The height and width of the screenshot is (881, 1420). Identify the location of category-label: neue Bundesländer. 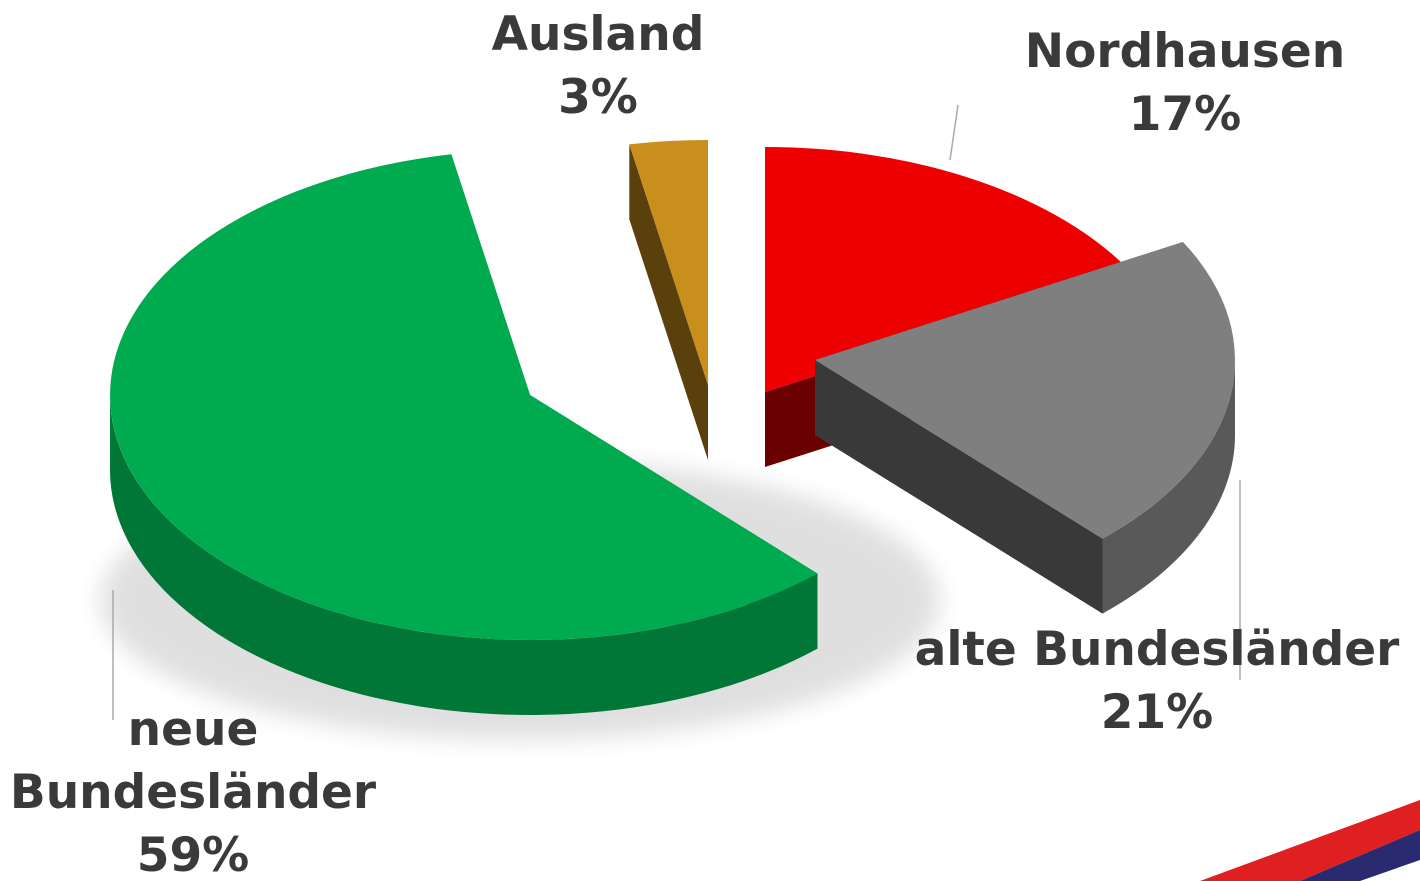
(193, 761).